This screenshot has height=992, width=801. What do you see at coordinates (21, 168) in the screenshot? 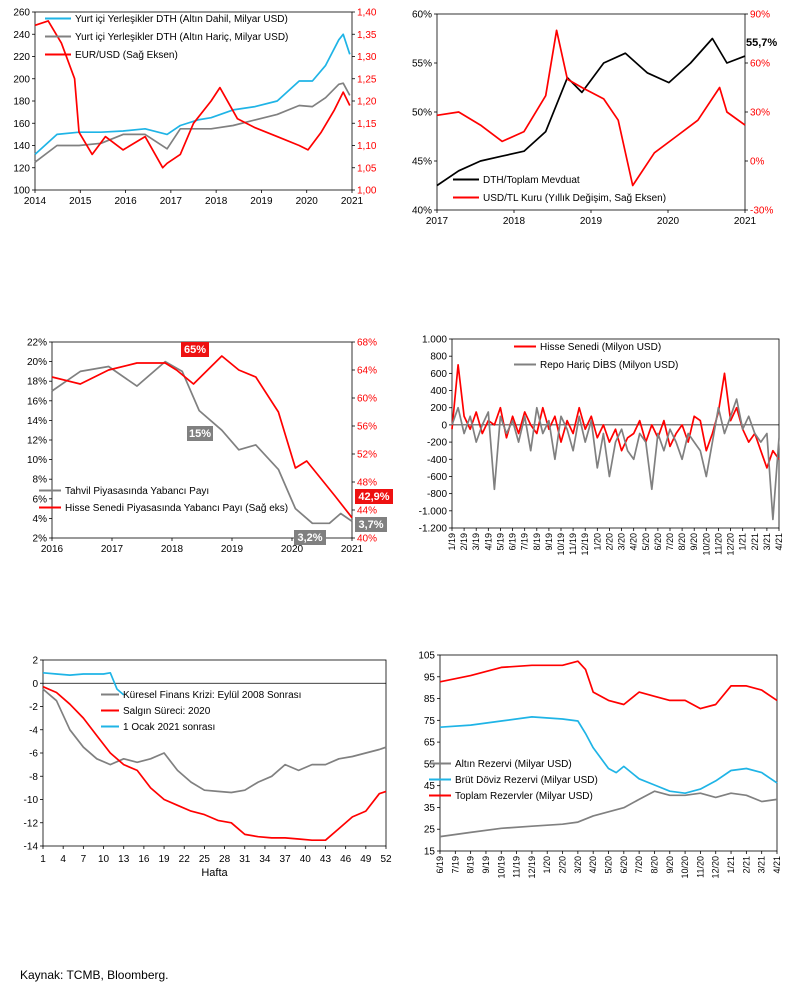
I see `c1-ytick-left-label: 120` at bounding box center [21, 168].